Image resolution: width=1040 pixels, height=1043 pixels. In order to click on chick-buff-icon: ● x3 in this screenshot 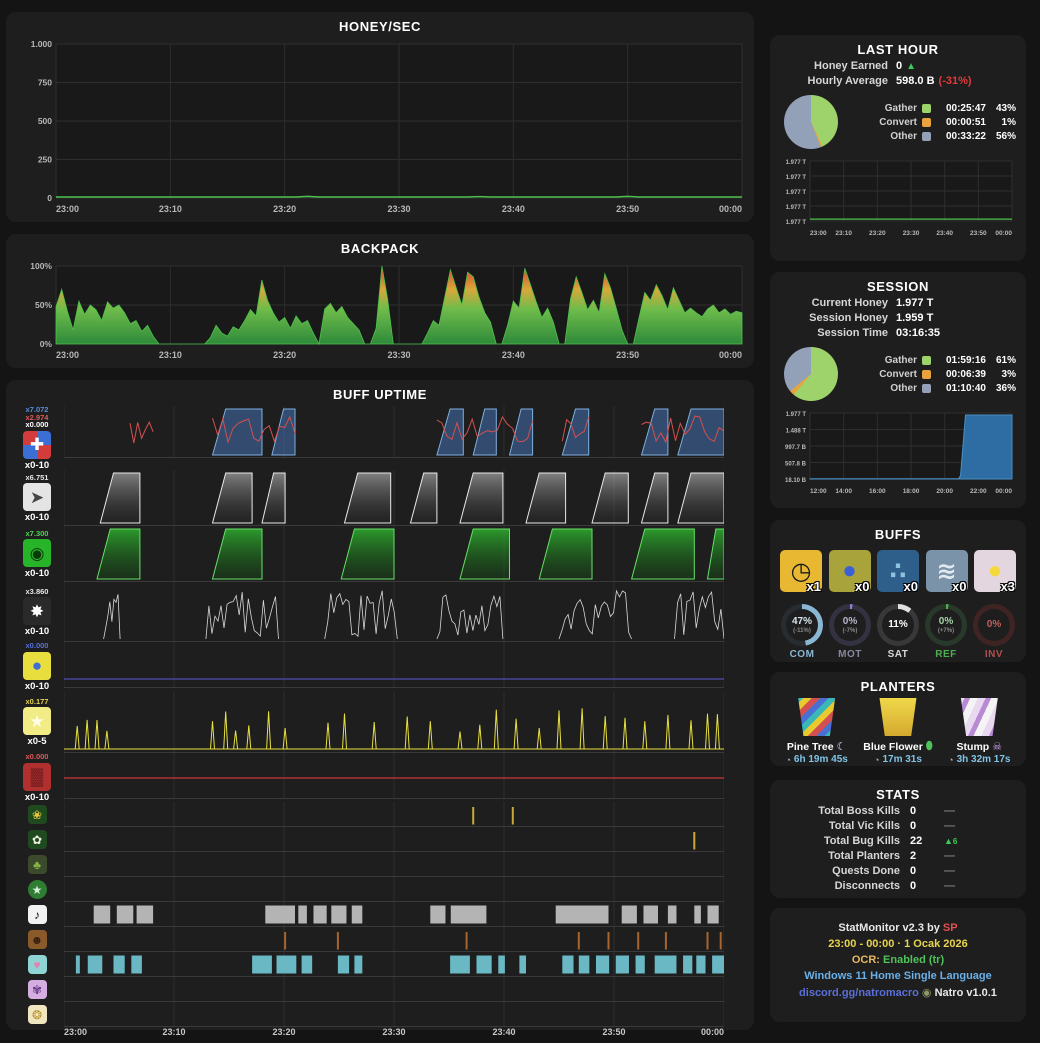, I will do `click(995, 572)`.